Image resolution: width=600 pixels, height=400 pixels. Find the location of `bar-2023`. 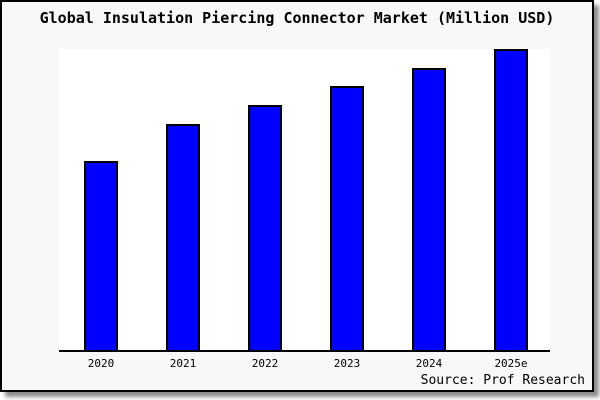

bar-2023 is located at coordinates (347, 218).